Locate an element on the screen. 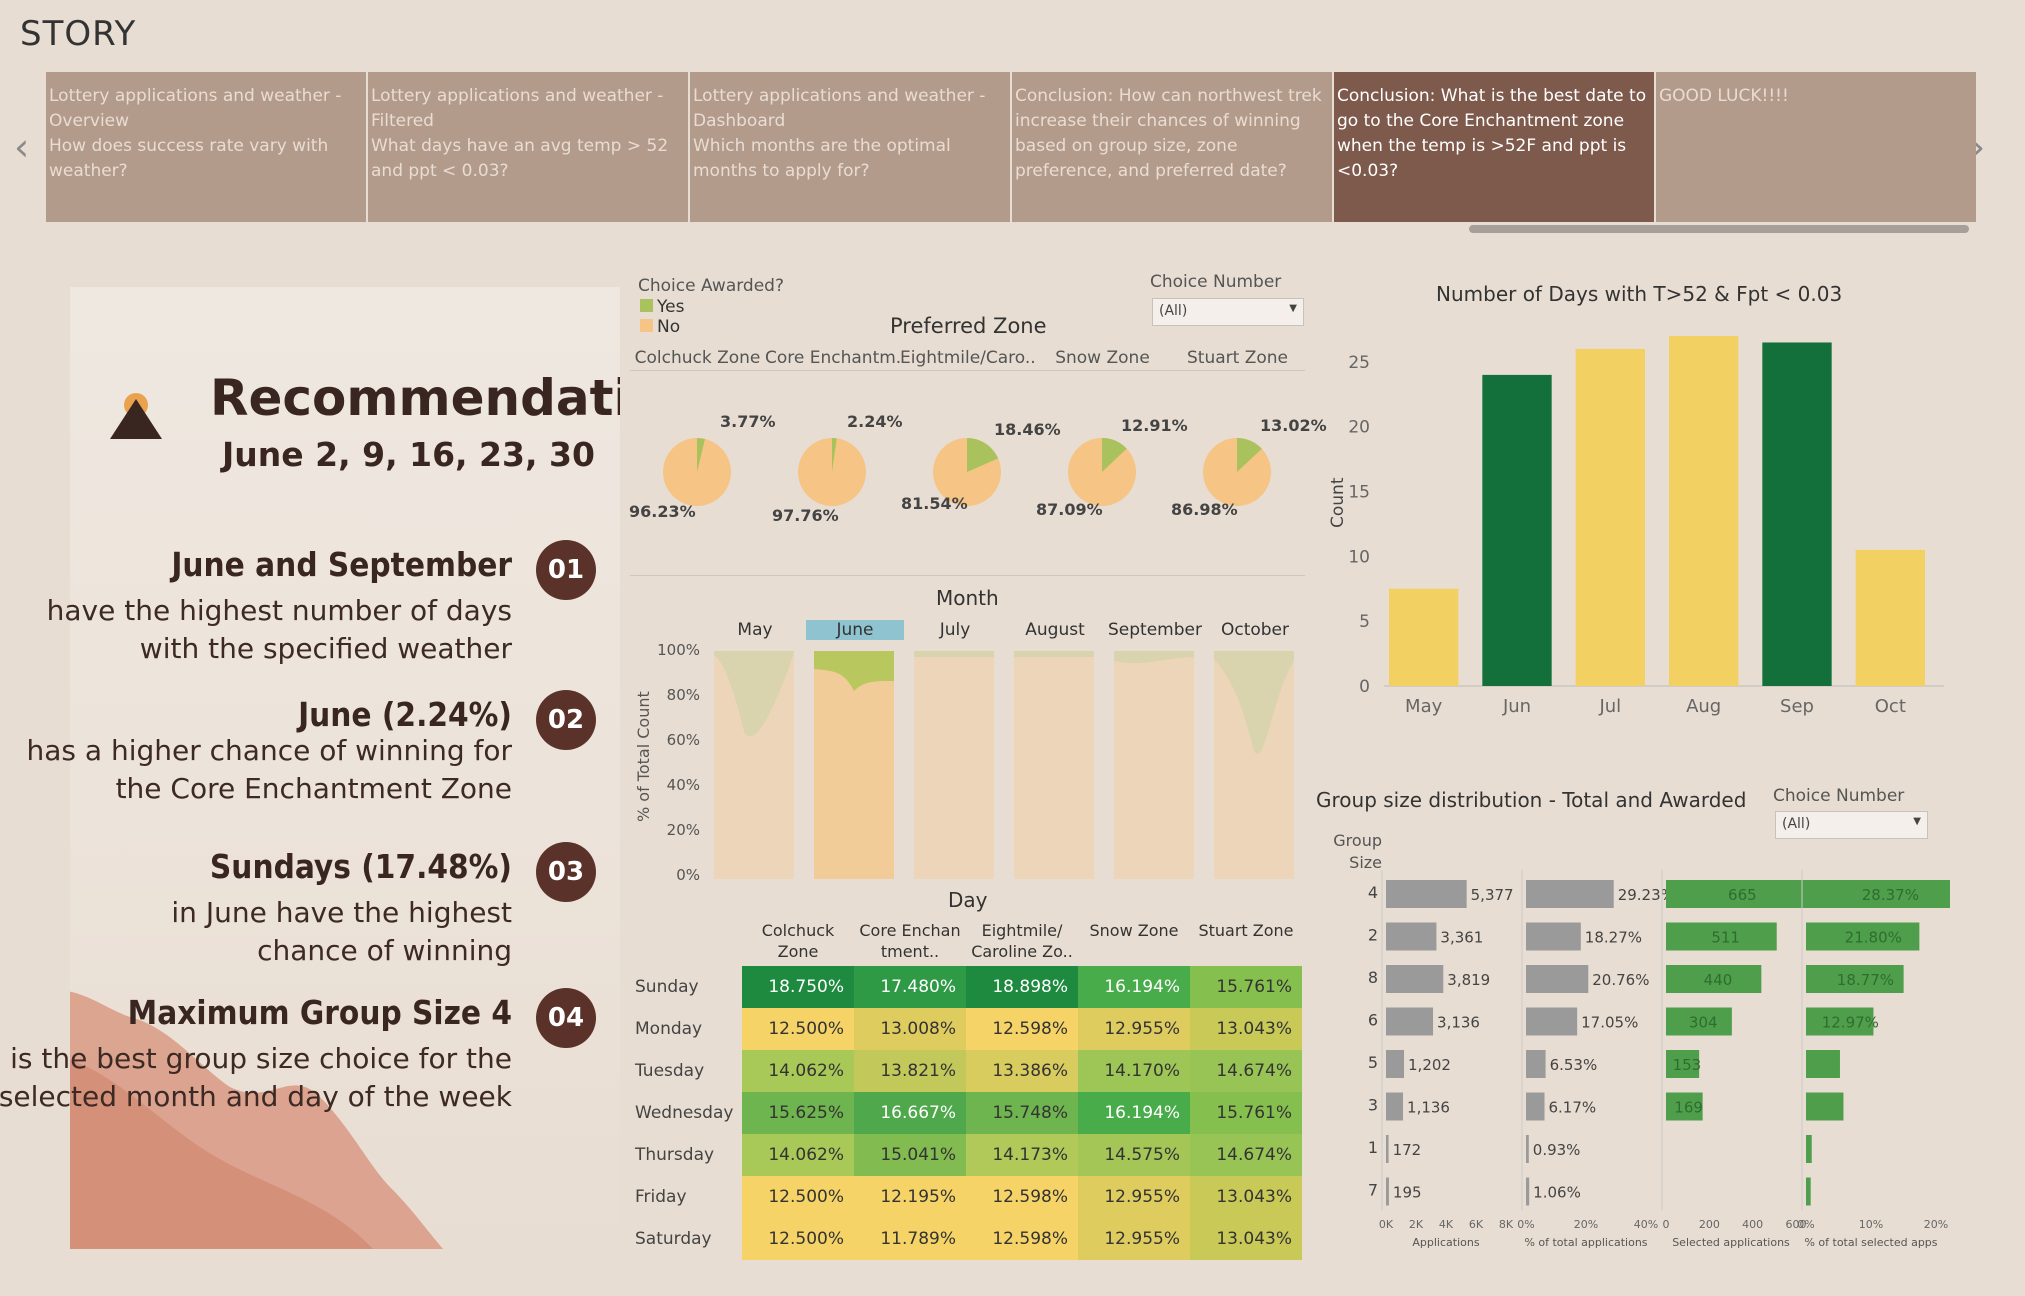 The width and height of the screenshot is (2025, 1296). heatmap-cell: 15.041% is located at coordinates (910, 1155).